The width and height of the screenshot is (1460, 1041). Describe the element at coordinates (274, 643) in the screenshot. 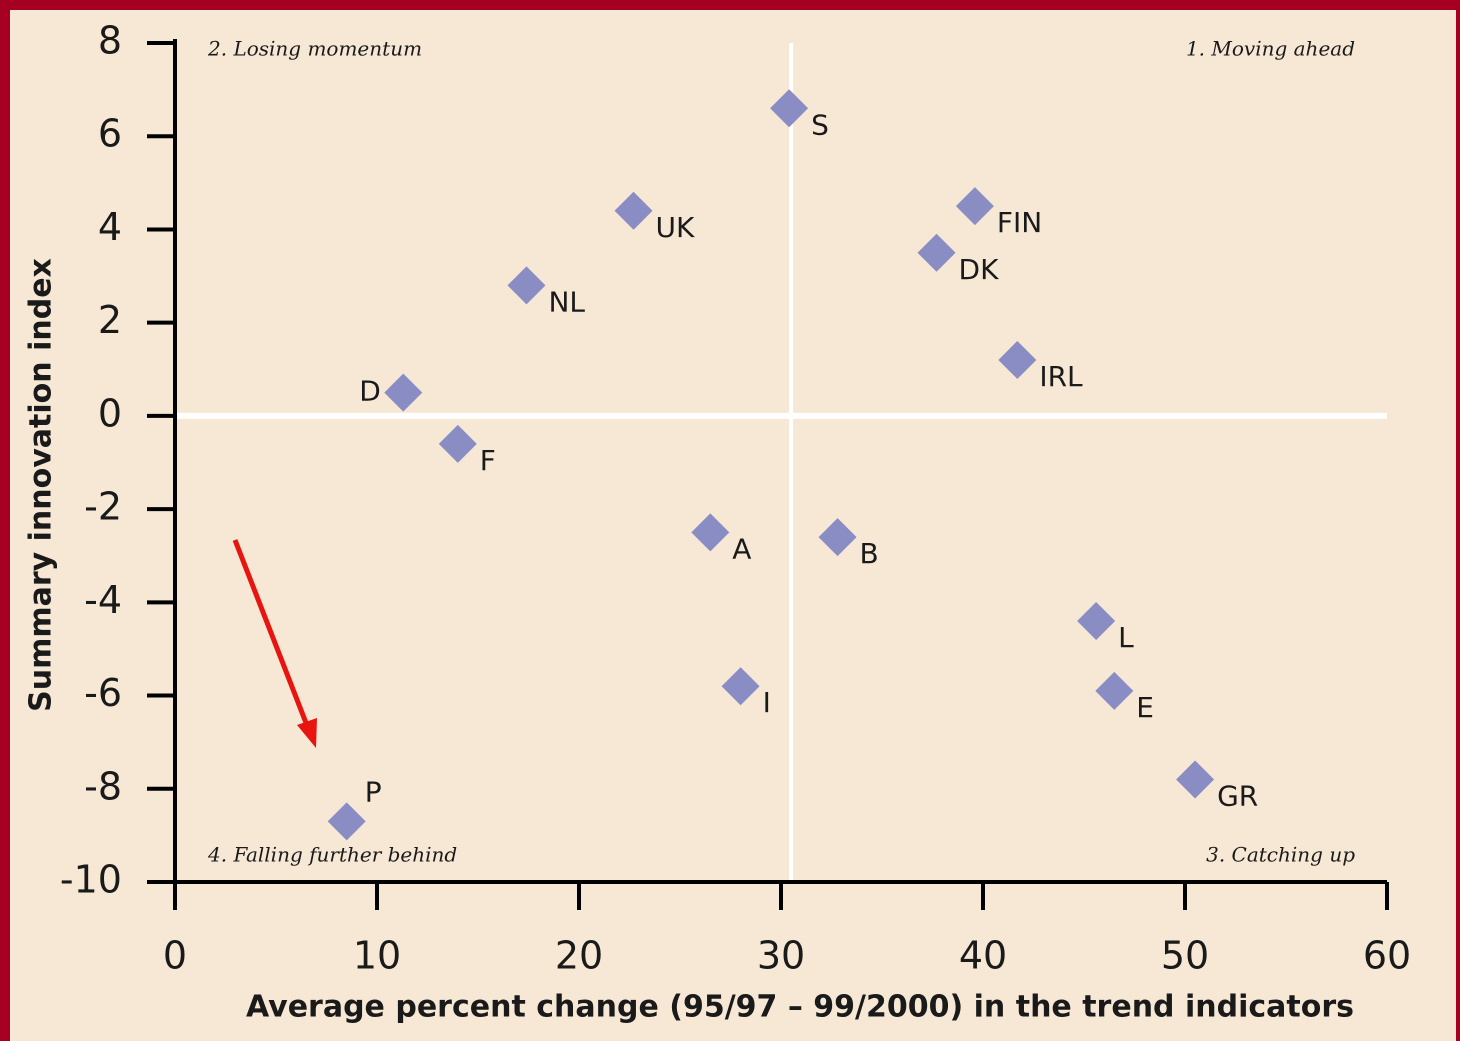

I see `red-arrow` at that location.